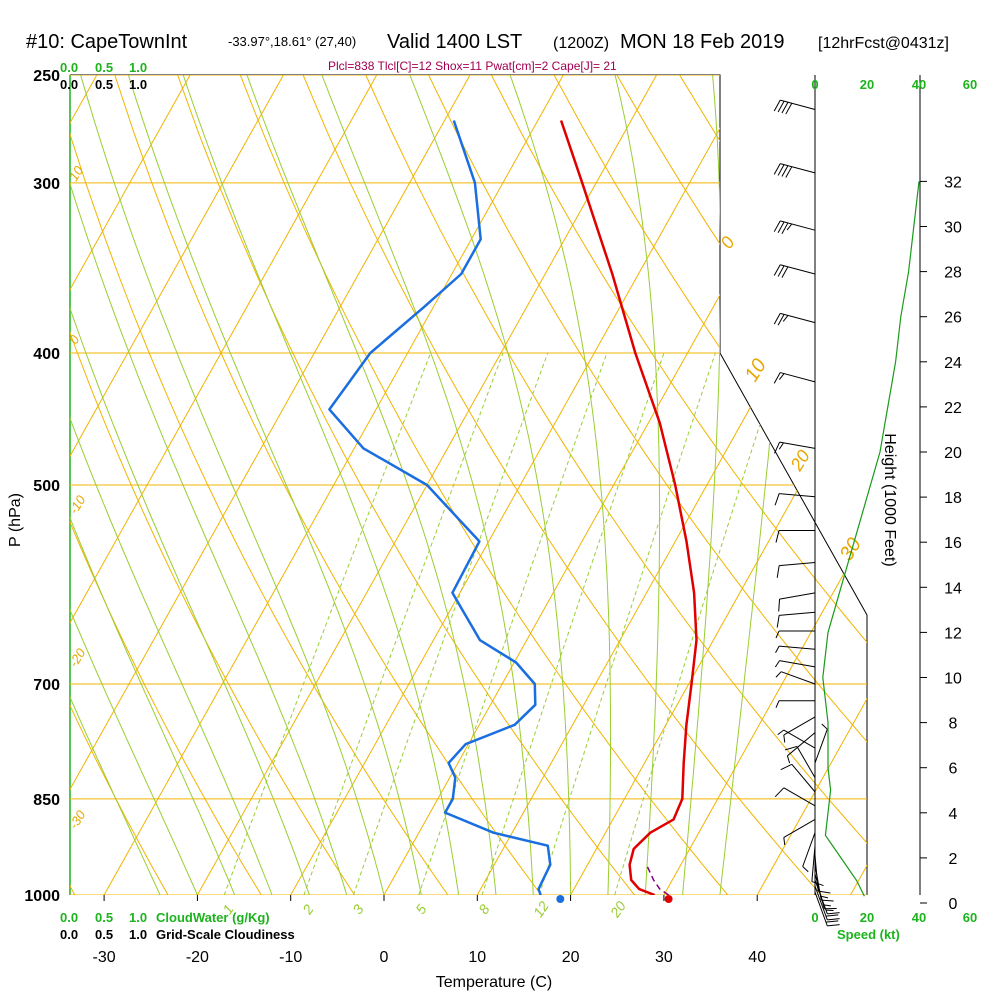  What do you see at coordinates (883, 43) in the screenshot?
I see `forecast-tag: [12hrFcst@0431z]` at bounding box center [883, 43].